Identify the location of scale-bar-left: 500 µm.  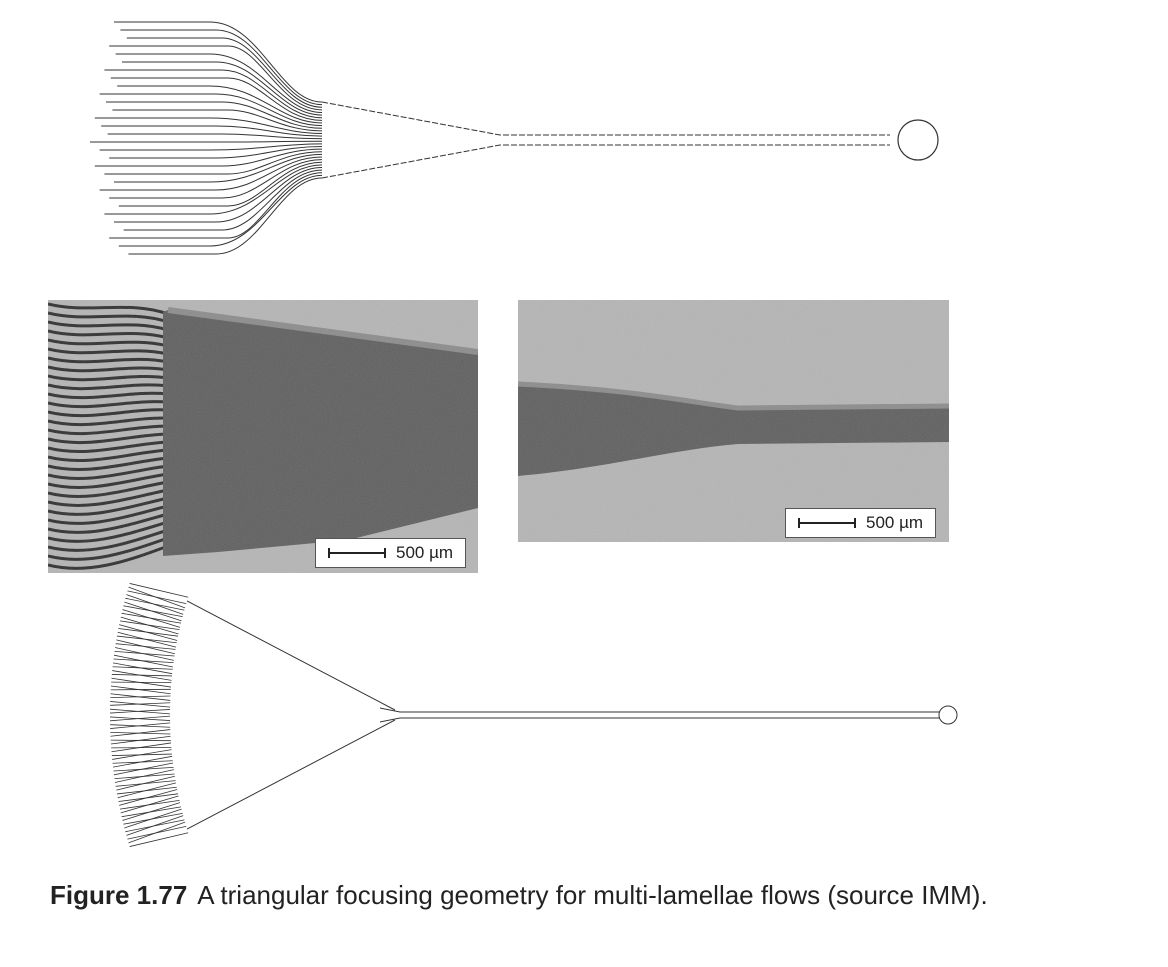
(391, 553).